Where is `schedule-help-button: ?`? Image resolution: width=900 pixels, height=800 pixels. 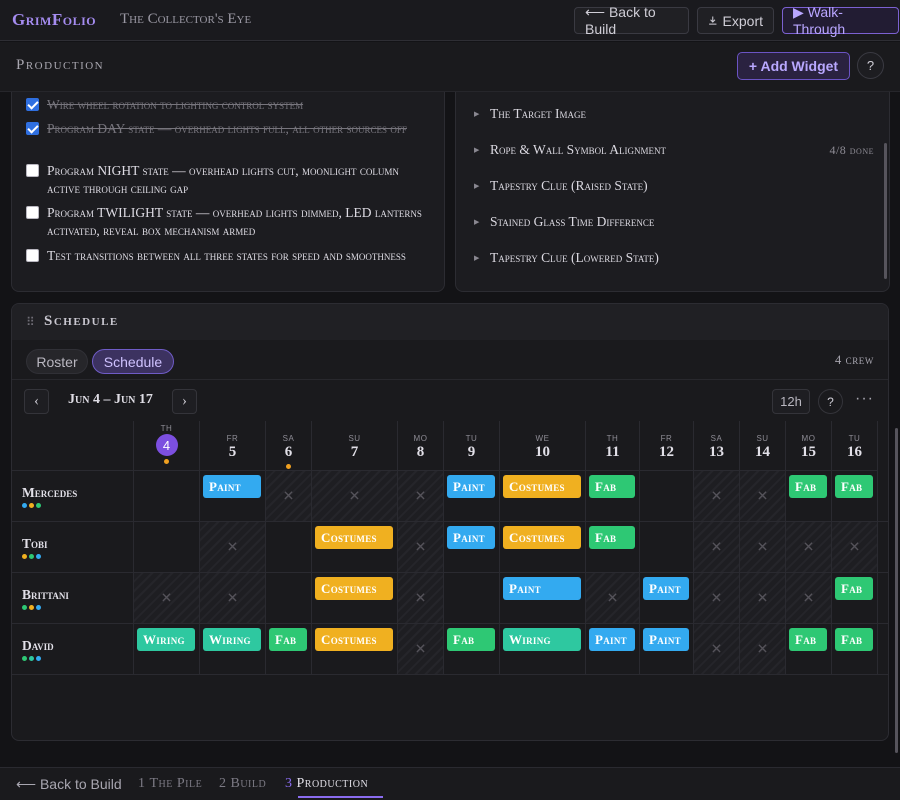
schedule-help-button: ? is located at coordinates (830, 401).